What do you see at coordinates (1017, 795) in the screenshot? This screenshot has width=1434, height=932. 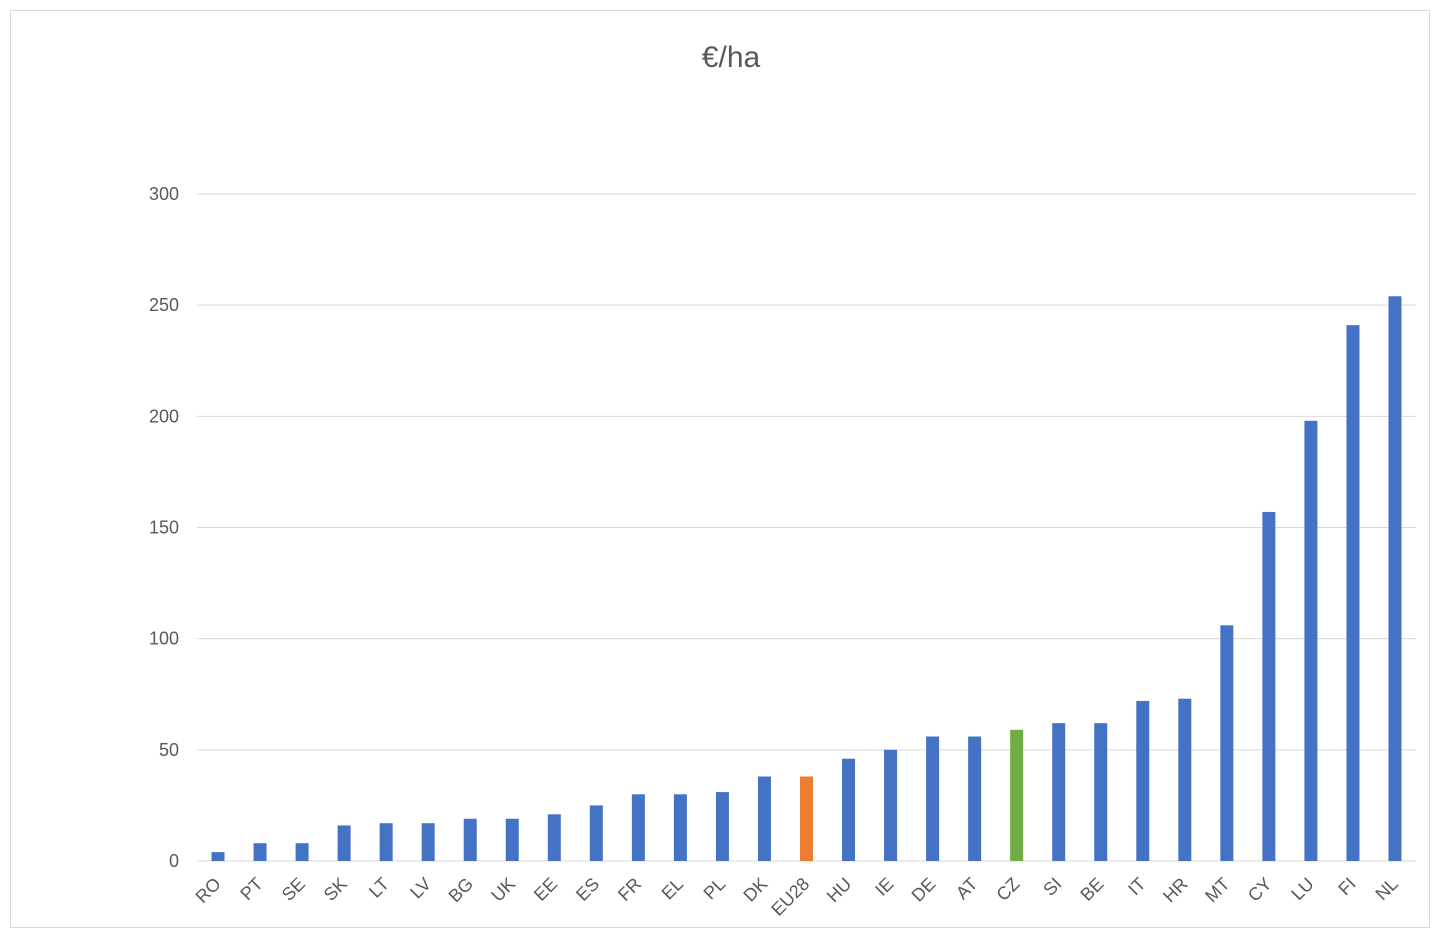 I see `bar-cz` at bounding box center [1017, 795].